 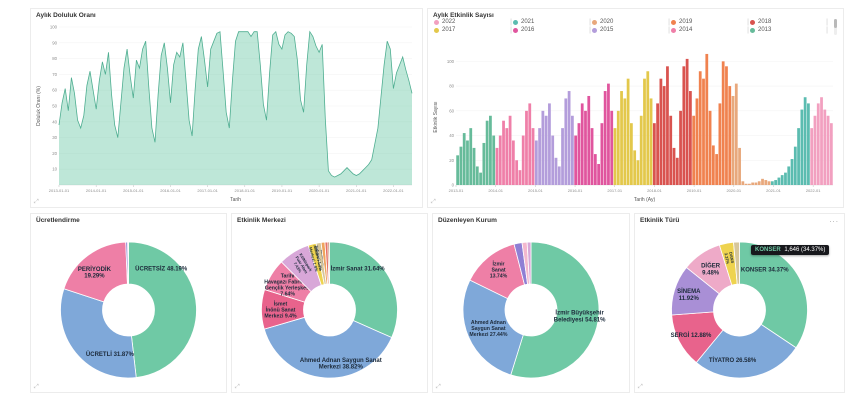 I want to click on legend-item-2016: 2016 |, so click(x=552, y=30).